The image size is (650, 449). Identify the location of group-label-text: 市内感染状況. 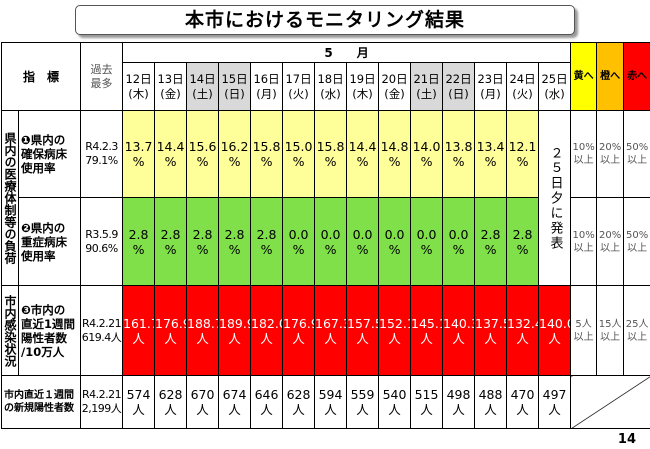
(10, 330).